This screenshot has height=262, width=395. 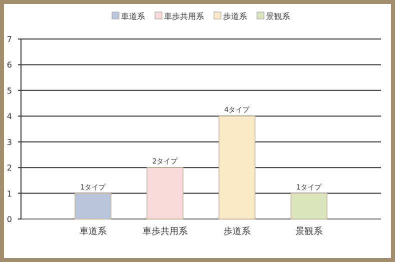 I want to click on legend-label: 車歩共用系, so click(x=184, y=16).